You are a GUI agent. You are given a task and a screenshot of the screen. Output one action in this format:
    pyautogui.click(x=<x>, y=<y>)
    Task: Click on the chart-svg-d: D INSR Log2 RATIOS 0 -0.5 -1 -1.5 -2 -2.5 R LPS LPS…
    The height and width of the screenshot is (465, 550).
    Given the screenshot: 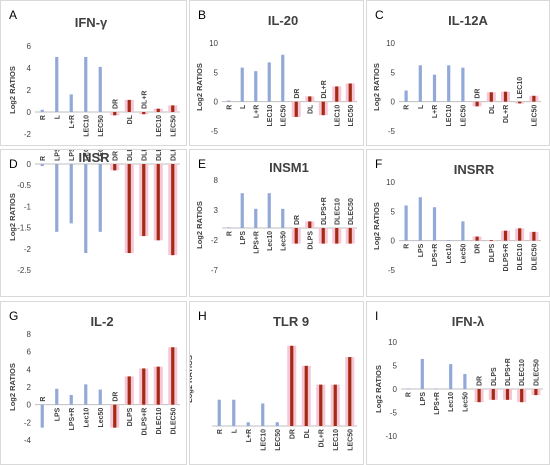 What is the action you would take?
    pyautogui.click(x=94, y=212)
    